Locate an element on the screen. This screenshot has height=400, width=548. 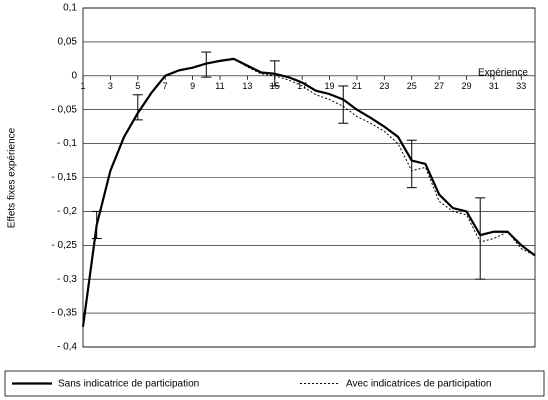
x-tick-label: 31 is located at coordinates (494, 86).